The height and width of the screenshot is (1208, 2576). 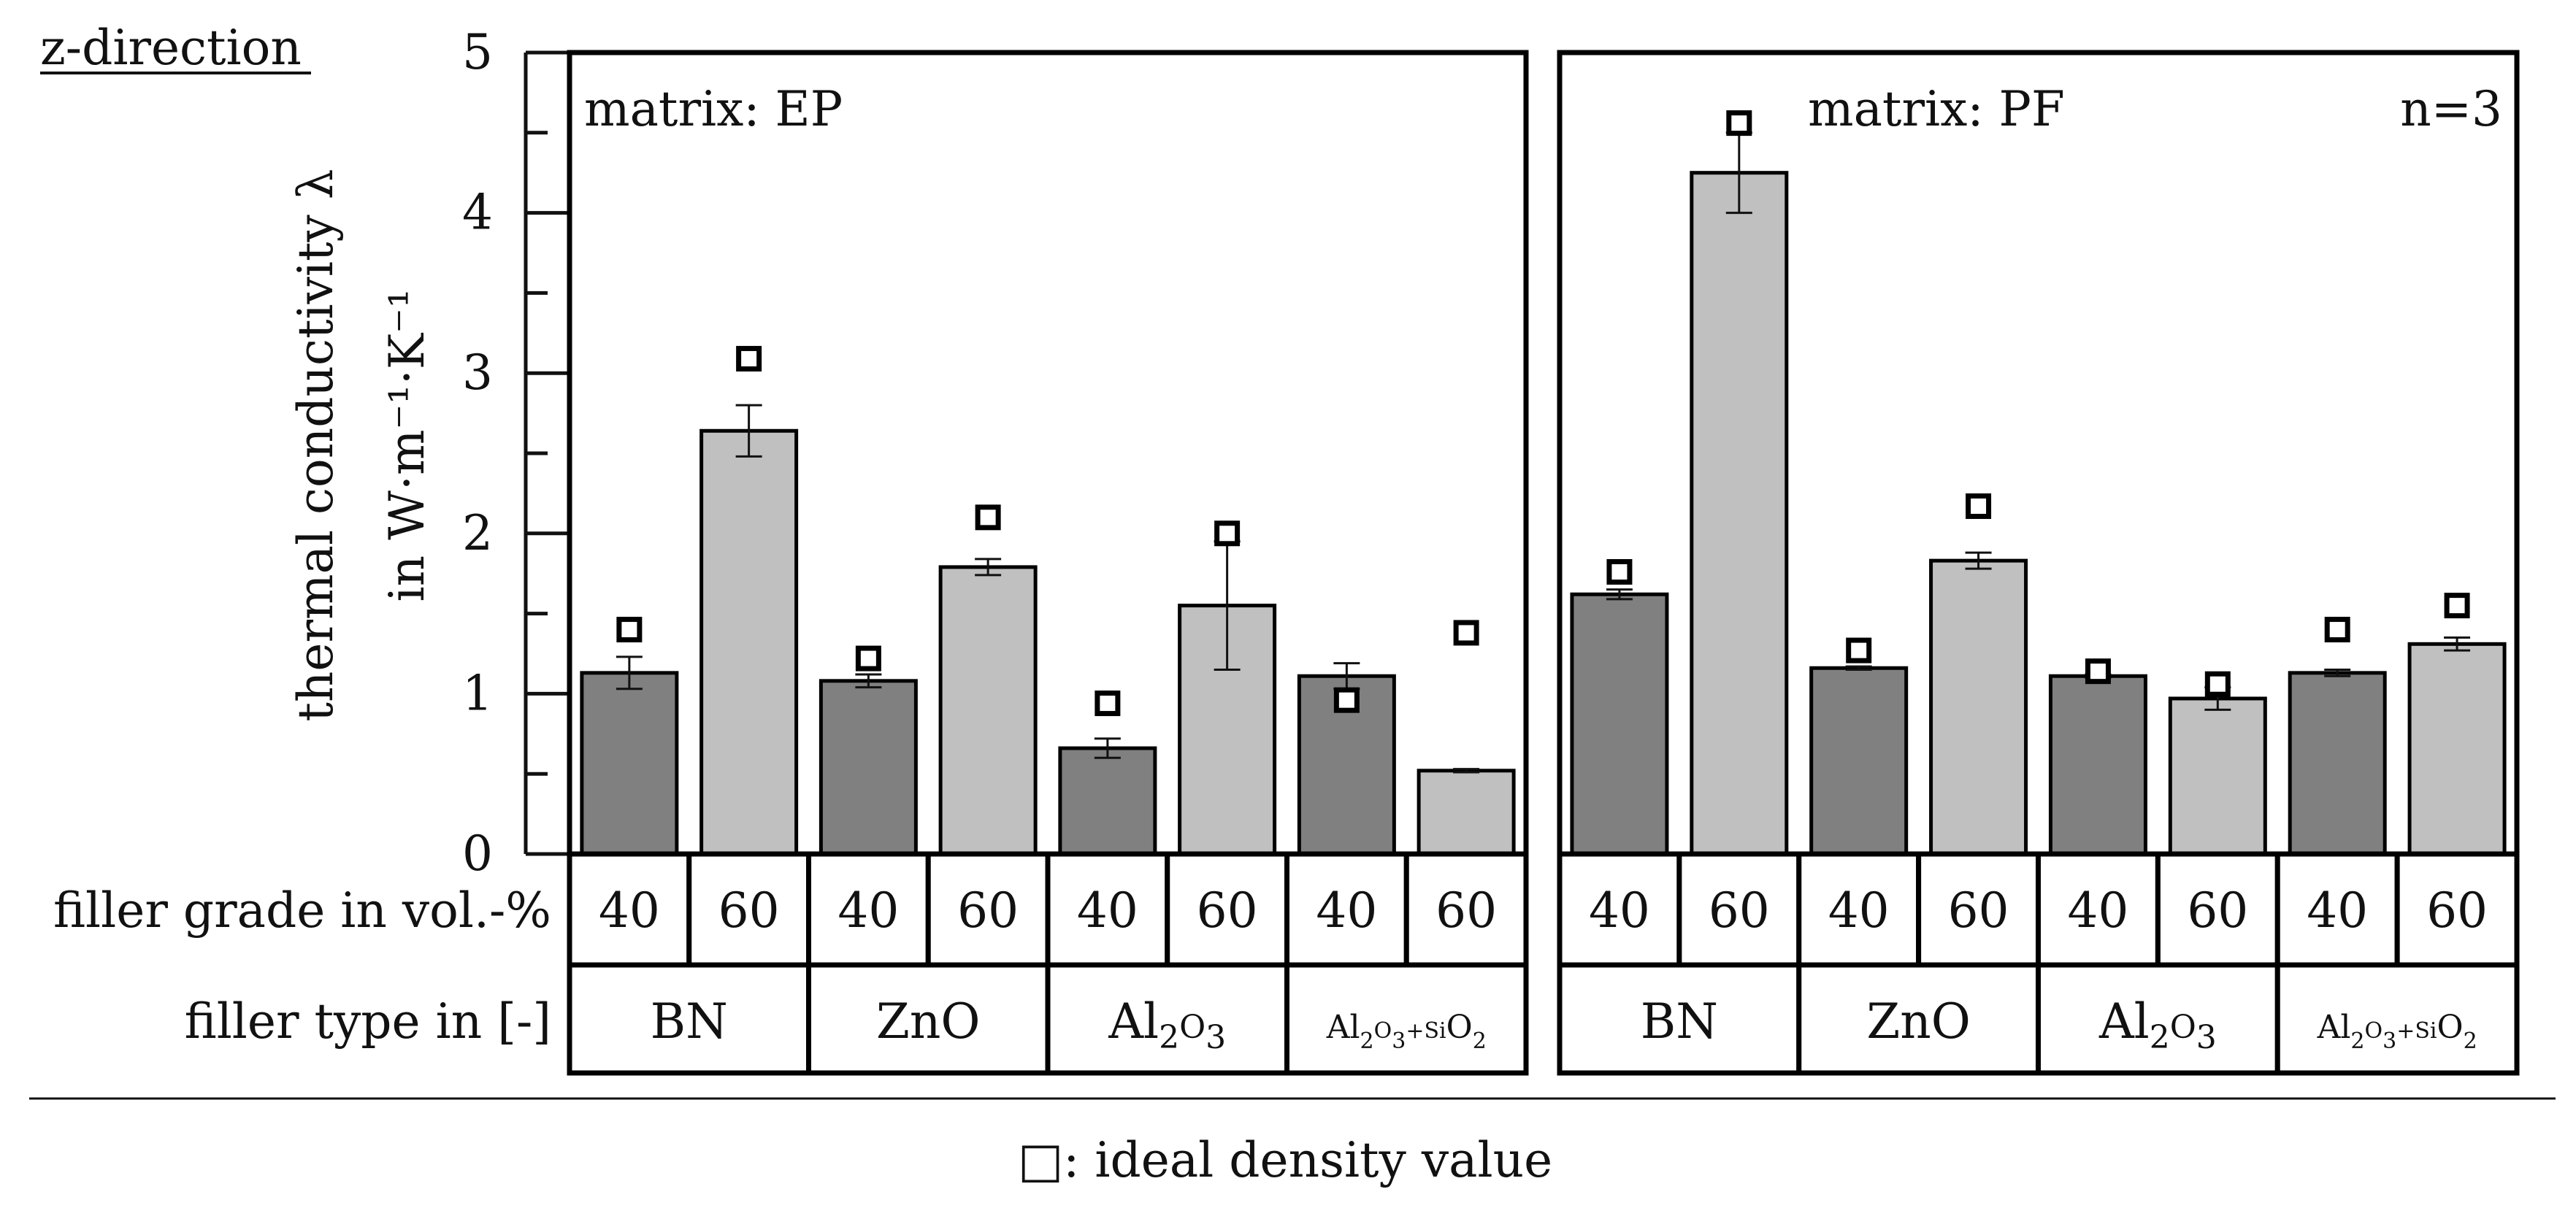 I want to click on y-axis: 0 1 2 3 4 5, so click(x=516, y=453).